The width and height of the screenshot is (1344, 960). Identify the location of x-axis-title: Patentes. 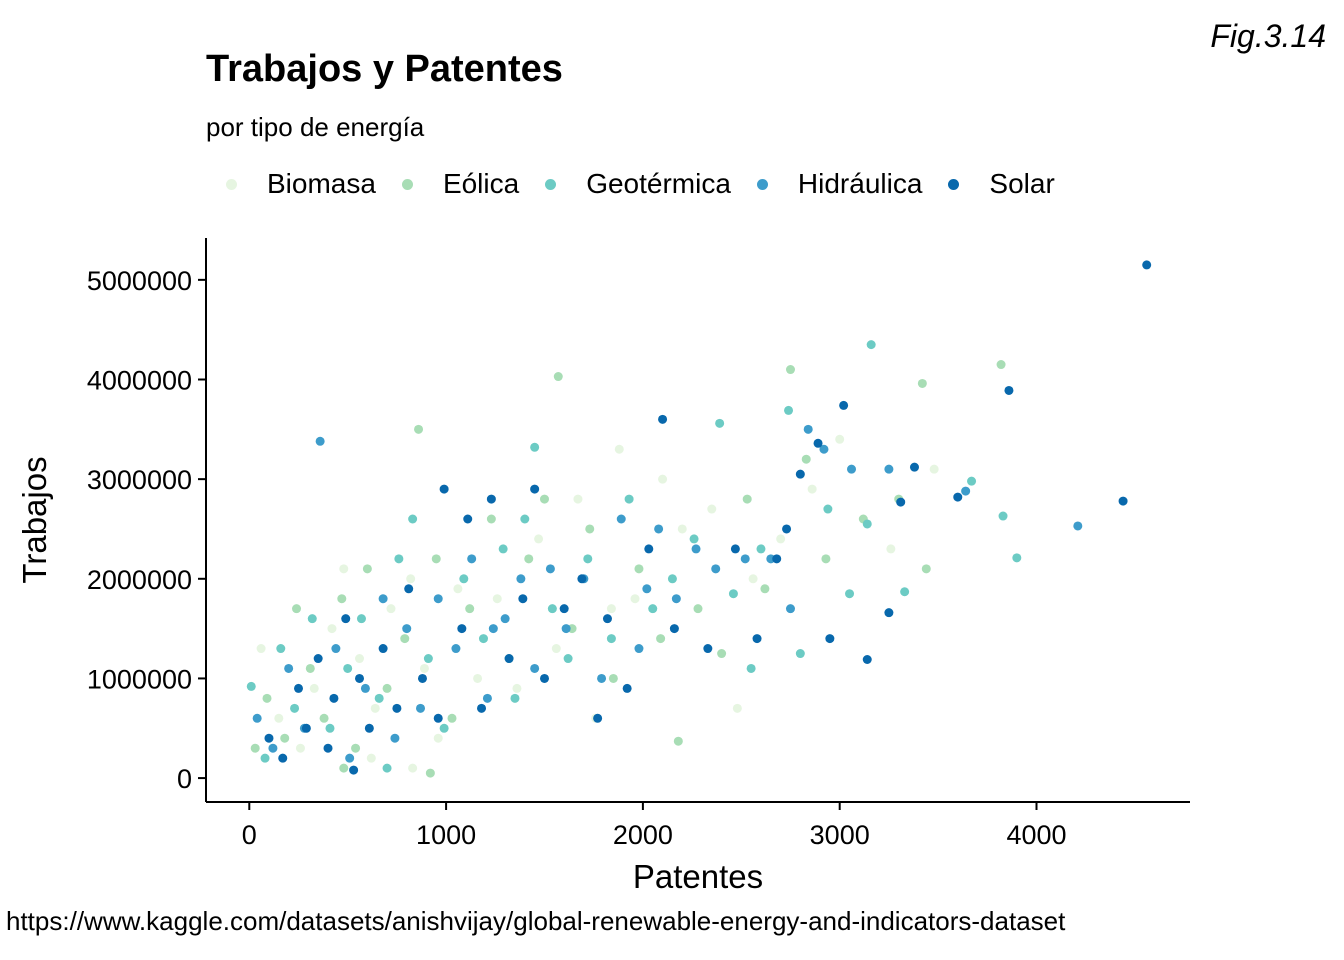
(698, 876).